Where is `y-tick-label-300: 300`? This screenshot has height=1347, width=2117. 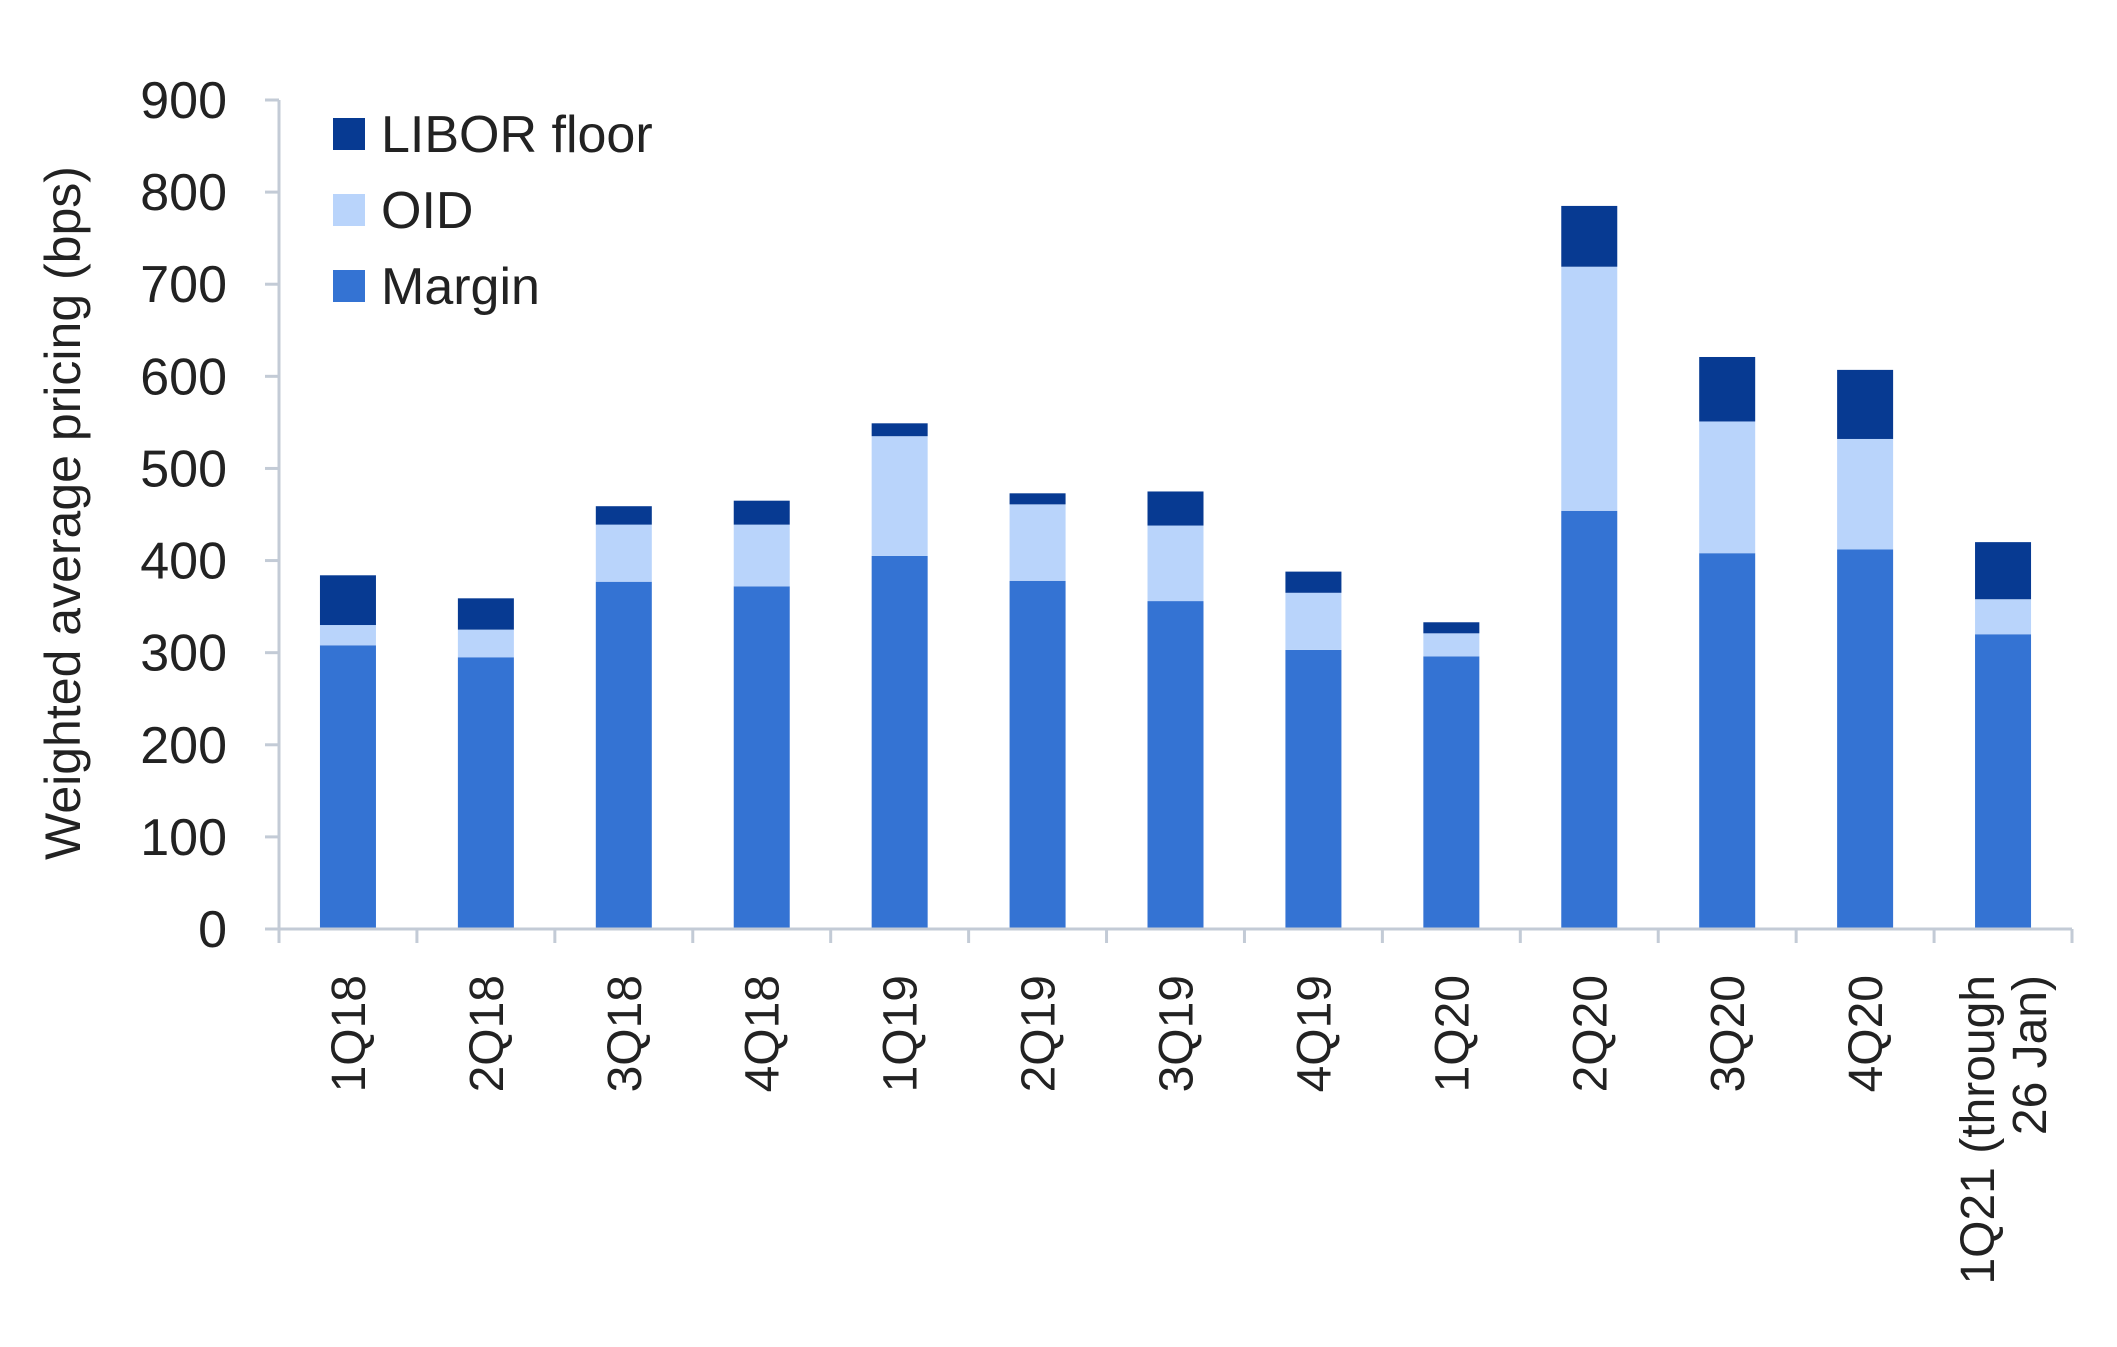 y-tick-label-300: 300 is located at coordinates (183, 654).